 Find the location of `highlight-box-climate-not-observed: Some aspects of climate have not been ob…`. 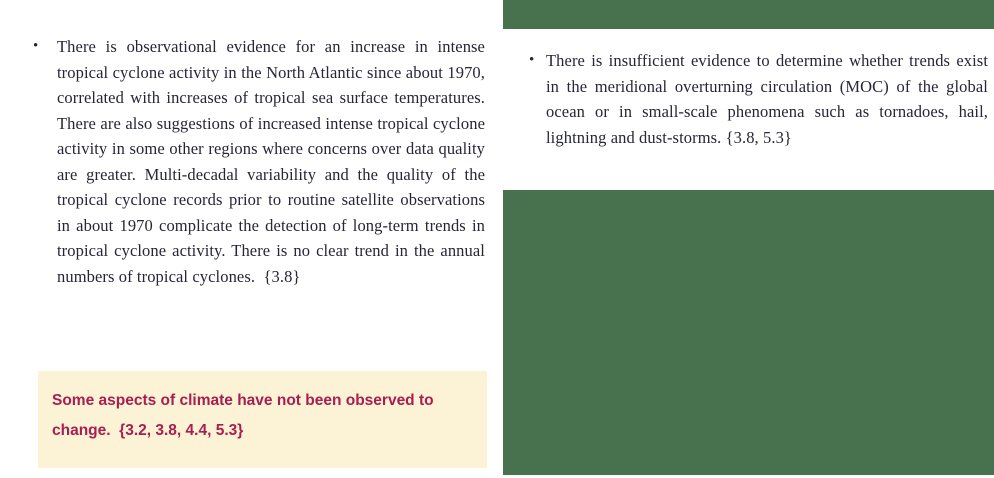

highlight-box-climate-not-observed: Some aspects of climate have not been ob… is located at coordinates (262, 419).